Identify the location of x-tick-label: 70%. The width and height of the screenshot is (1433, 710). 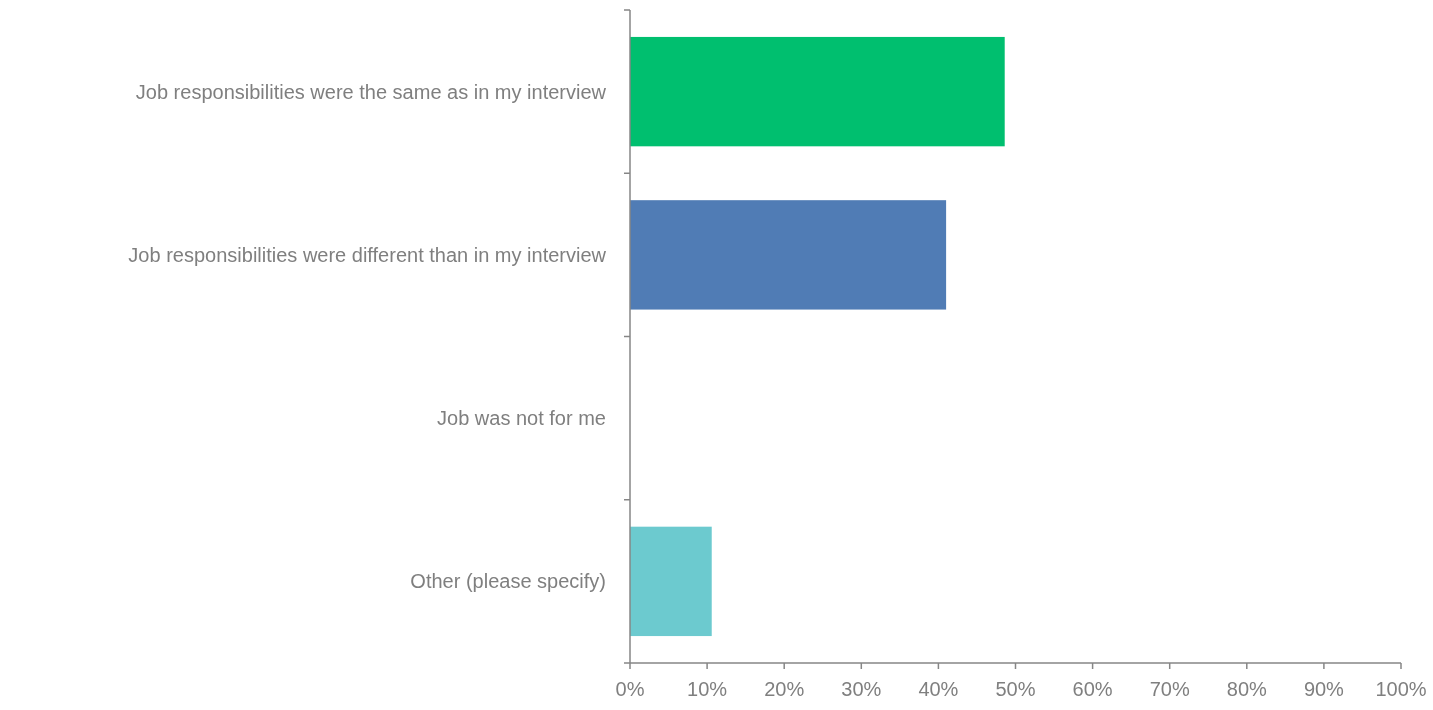
(1169, 689).